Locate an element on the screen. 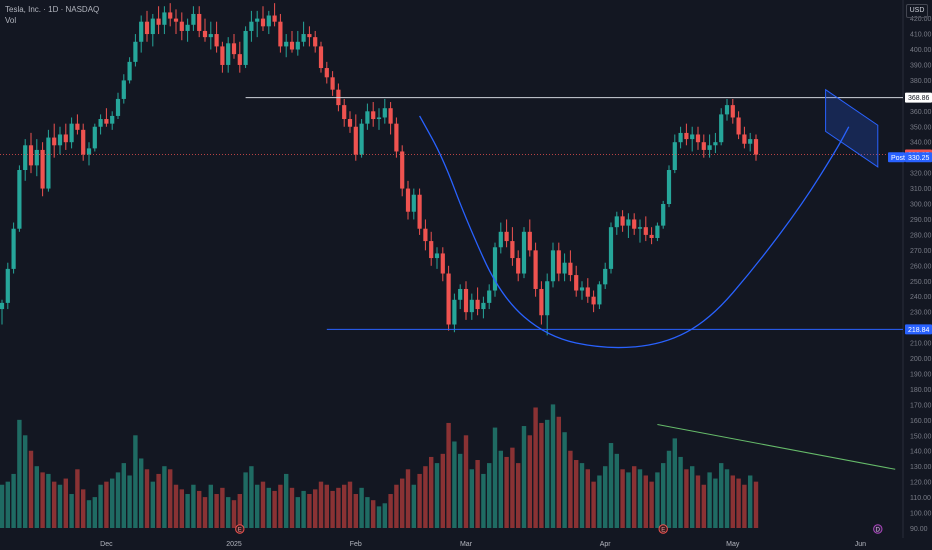 Image resolution: width=932 pixels, height=550 pixels. x-axis: Dec2025FebMarAprMayJunJul is located at coordinates (516, 544).